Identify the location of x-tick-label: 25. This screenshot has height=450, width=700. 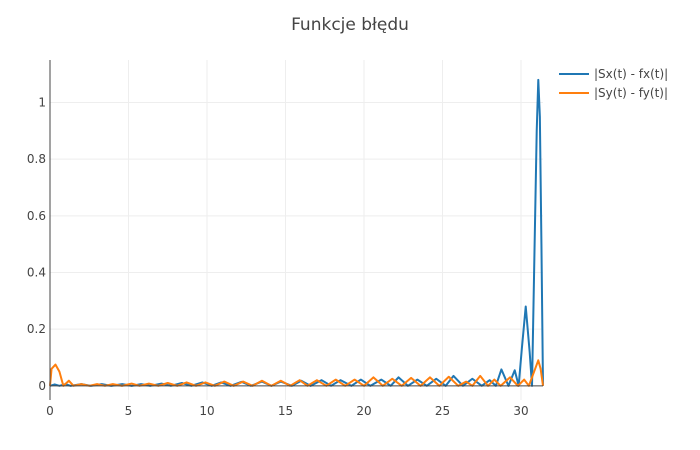
(442, 411).